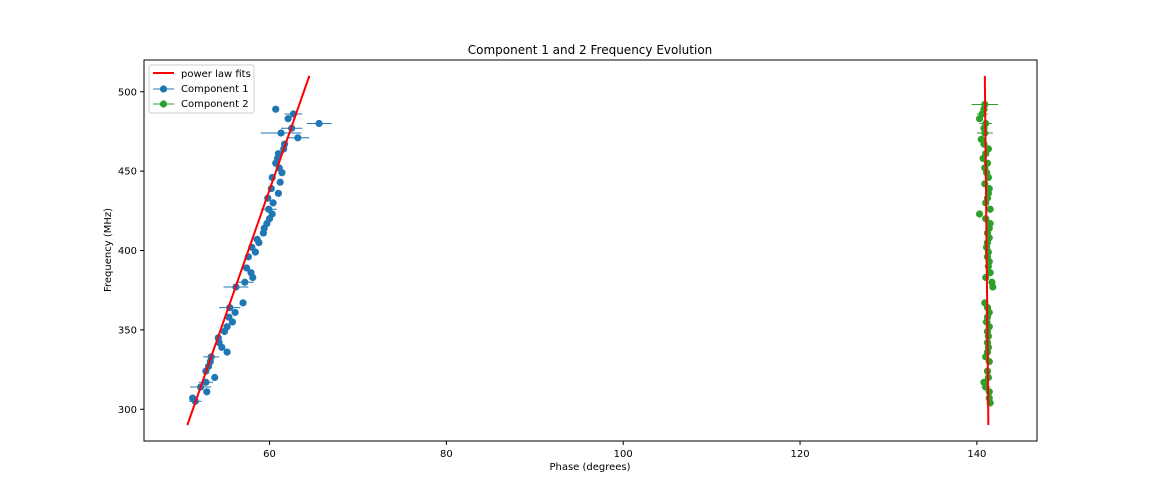  Describe the element at coordinates (976, 454) in the screenshot. I see `x-tick-label: 140` at that location.